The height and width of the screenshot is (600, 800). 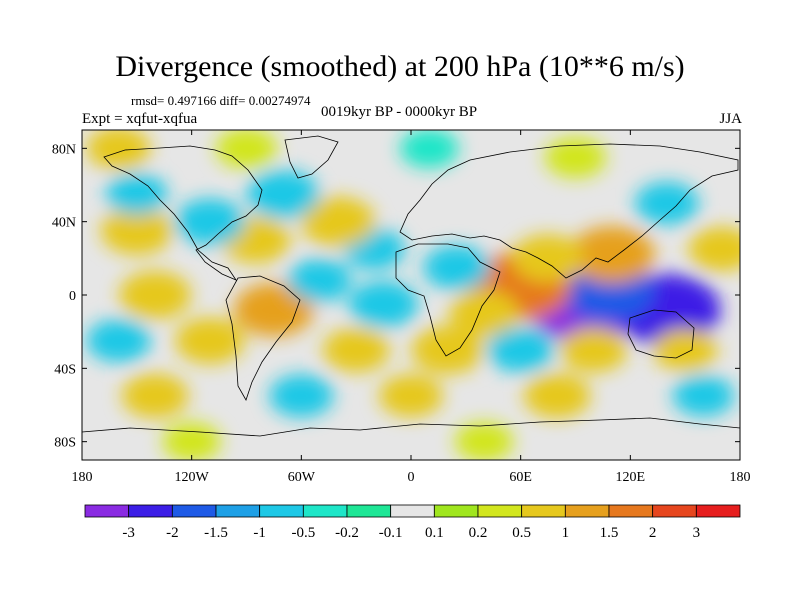 I want to click on lon-tick-label: 60W, so click(x=302, y=477).